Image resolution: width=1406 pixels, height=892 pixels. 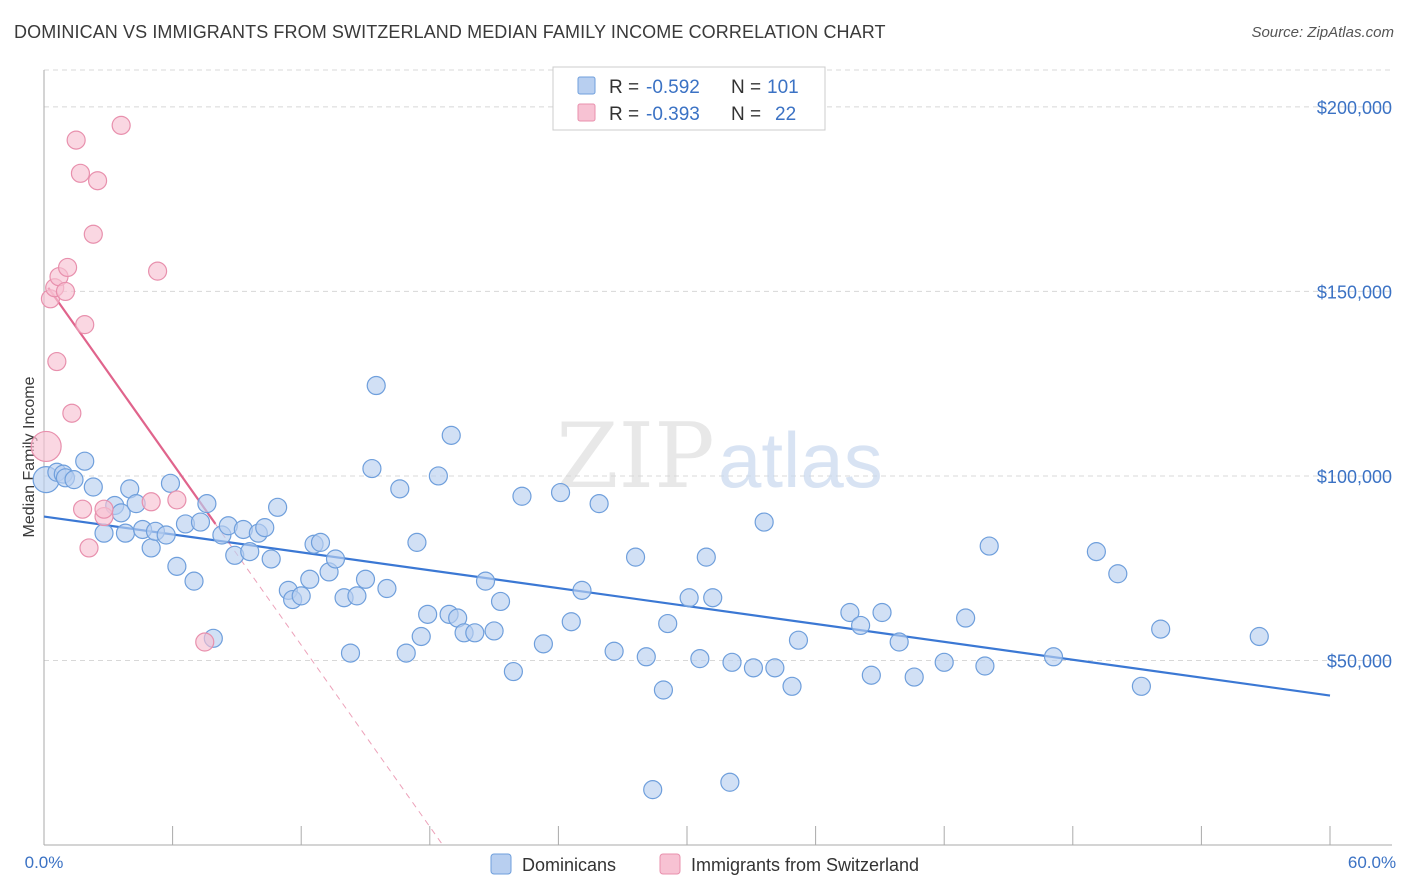 What do you see at coordinates (1372, 862) in the screenshot?
I see `x-tick-label-max: 60.0%` at bounding box center [1372, 862].